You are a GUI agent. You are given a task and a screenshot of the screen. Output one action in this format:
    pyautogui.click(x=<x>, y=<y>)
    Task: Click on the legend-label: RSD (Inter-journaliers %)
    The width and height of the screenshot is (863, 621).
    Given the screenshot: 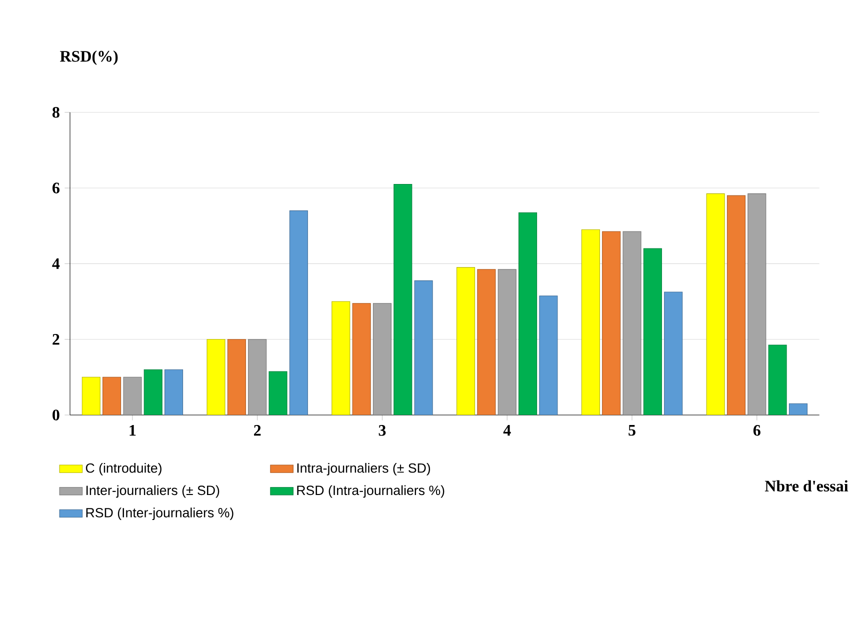 What is the action you would take?
    pyautogui.click(x=160, y=514)
    